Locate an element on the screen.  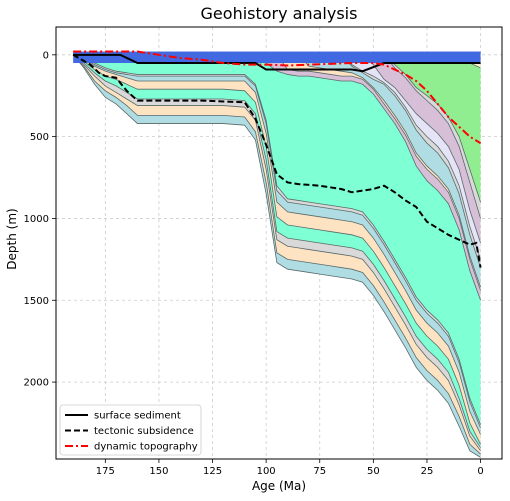
x-axis-label: Age (Ma) is located at coordinates (279, 486).